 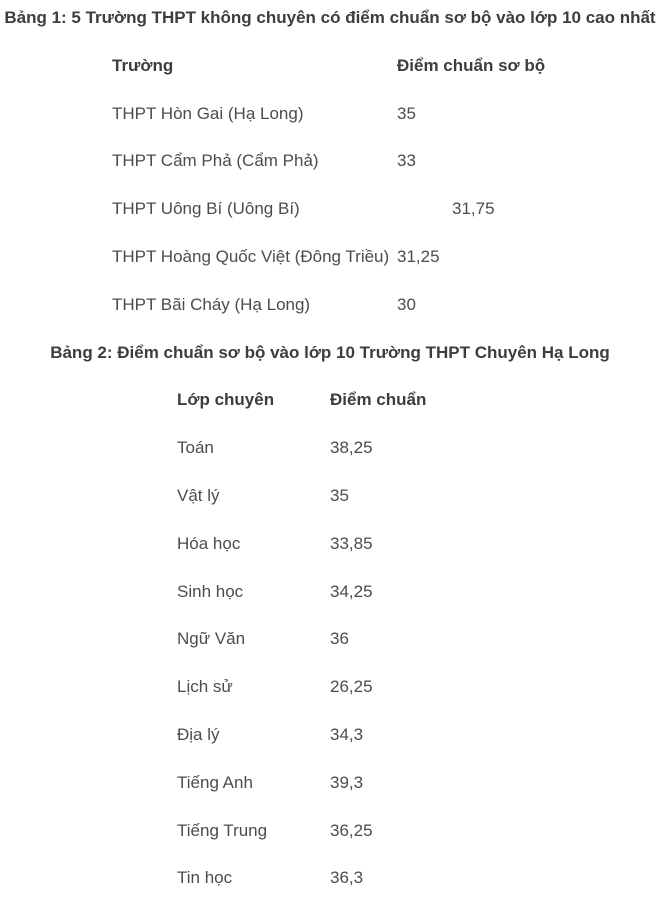 What do you see at coordinates (378, 400) in the screenshot?
I see `table2-header-score: Điểm chuẩn` at bounding box center [378, 400].